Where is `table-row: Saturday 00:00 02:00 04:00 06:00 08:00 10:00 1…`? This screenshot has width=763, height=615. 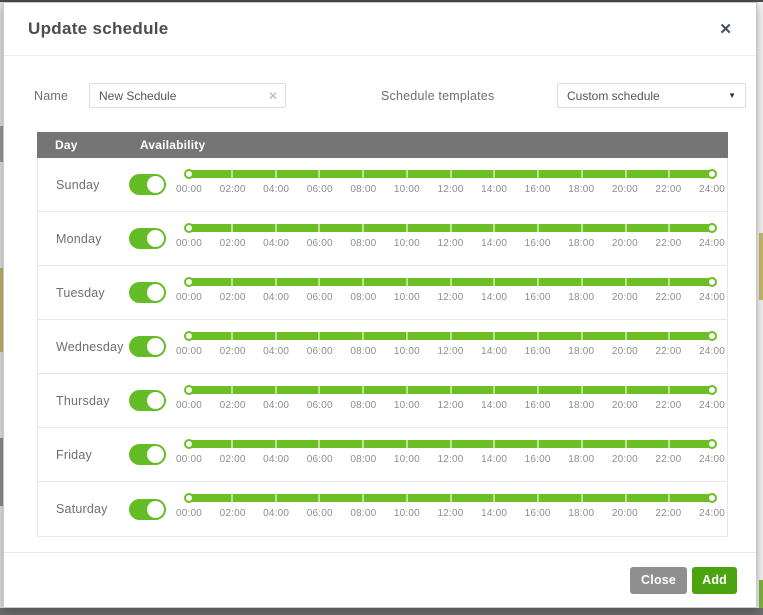 table-row: Saturday 00:00 02:00 04:00 06:00 08:00 10:00 1… is located at coordinates (382, 509).